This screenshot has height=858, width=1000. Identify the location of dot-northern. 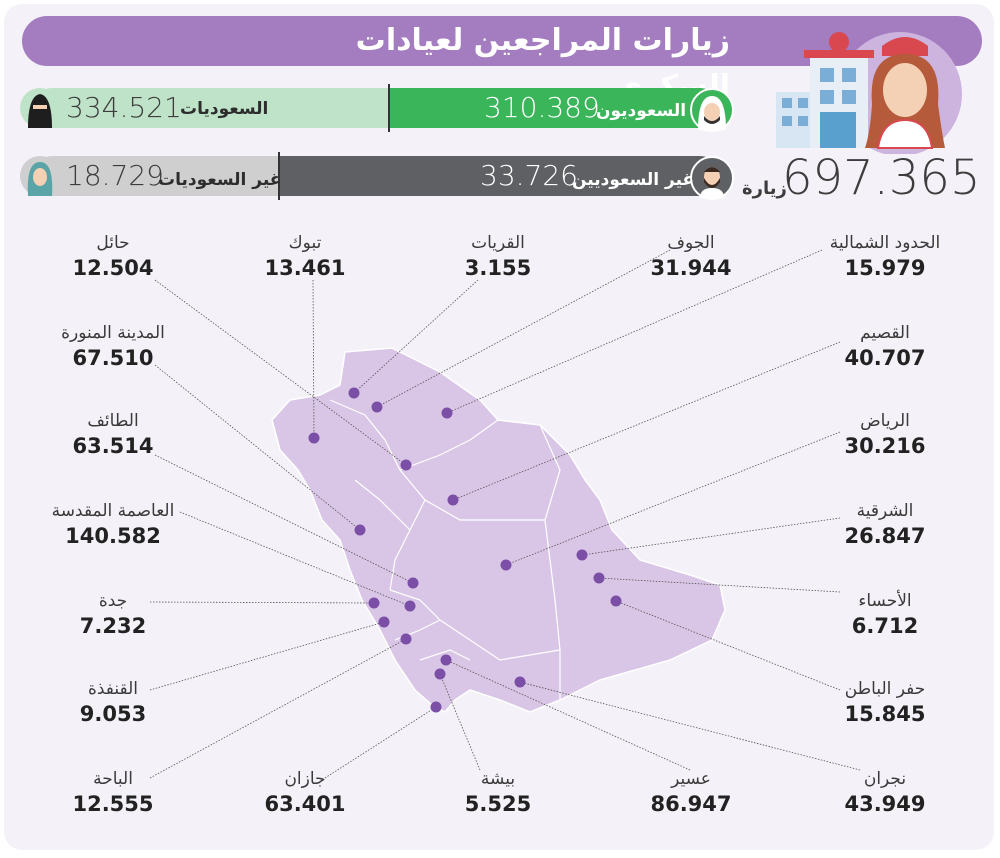
(447, 413).